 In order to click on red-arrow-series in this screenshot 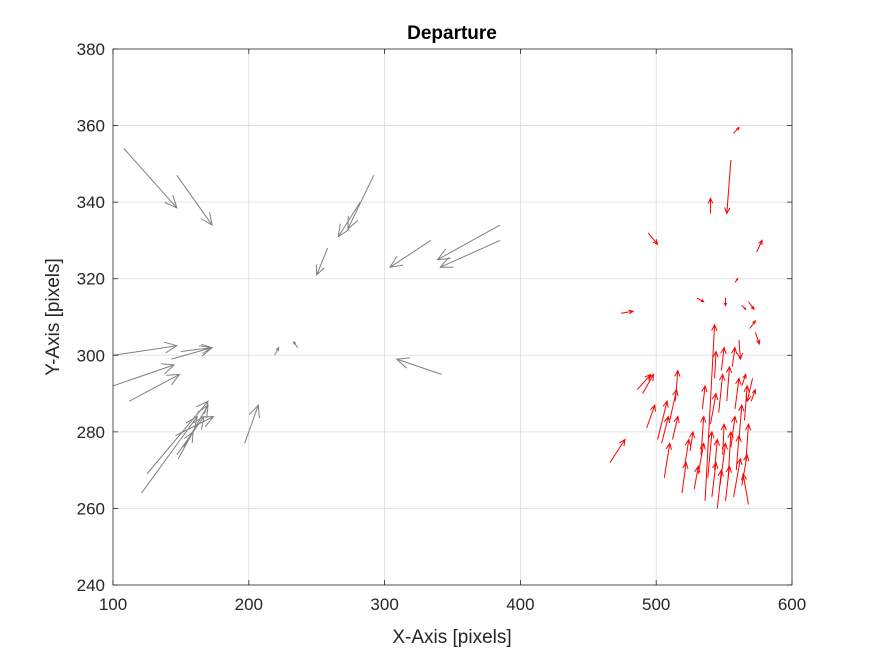, I will do `click(686, 317)`.